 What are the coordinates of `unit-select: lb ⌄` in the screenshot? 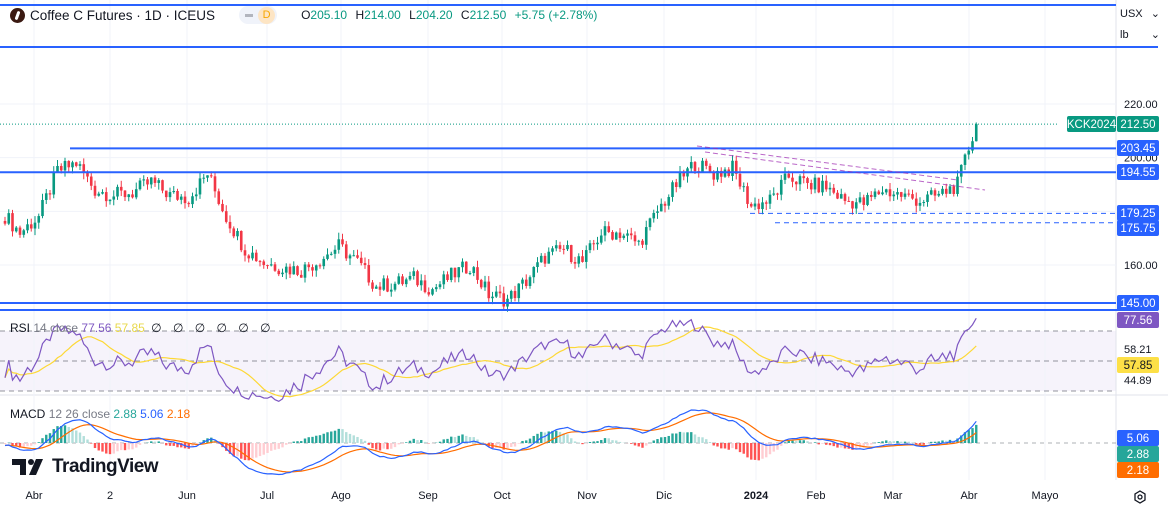 It's located at (1140, 35).